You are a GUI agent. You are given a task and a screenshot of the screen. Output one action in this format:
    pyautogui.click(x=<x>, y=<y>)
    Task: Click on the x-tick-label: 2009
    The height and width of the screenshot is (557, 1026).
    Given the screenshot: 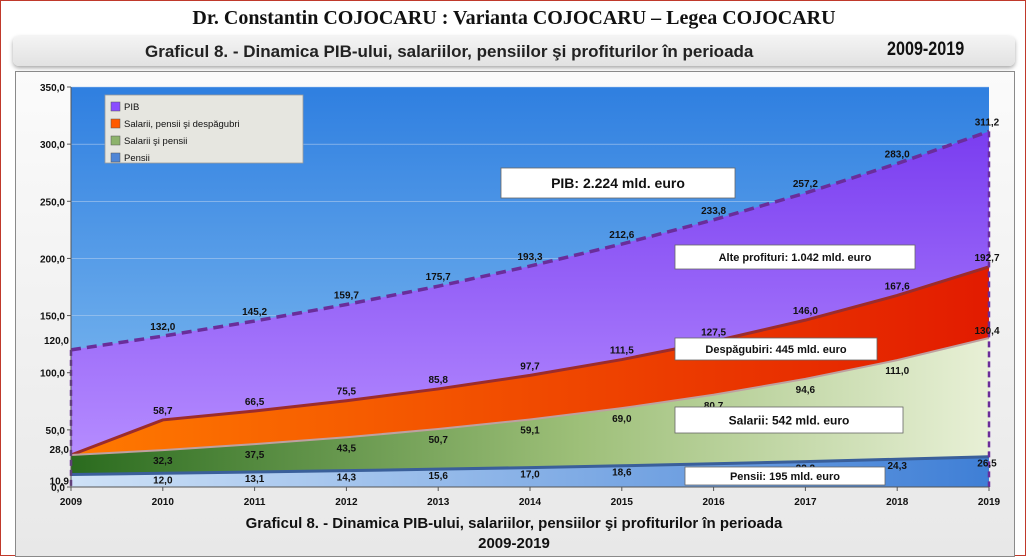 What is the action you would take?
    pyautogui.click(x=71, y=502)
    